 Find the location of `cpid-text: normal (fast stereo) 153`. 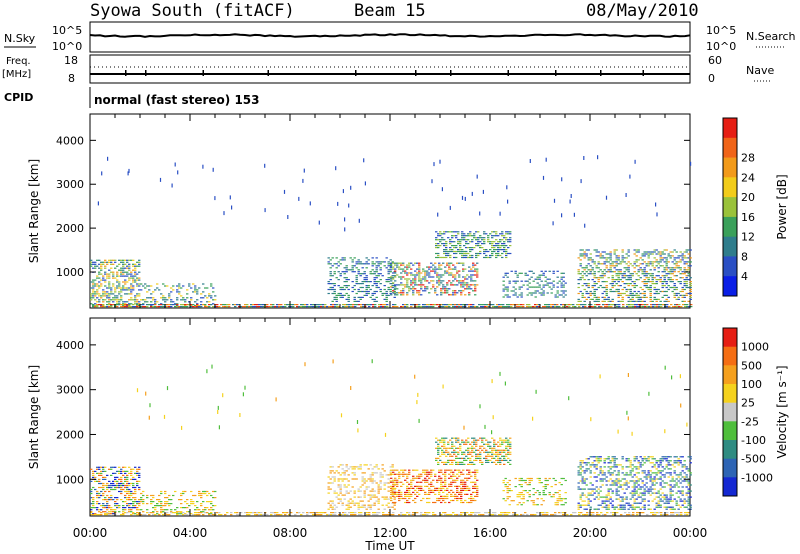

cpid-text: normal (fast stereo) 153 is located at coordinates (177, 100).